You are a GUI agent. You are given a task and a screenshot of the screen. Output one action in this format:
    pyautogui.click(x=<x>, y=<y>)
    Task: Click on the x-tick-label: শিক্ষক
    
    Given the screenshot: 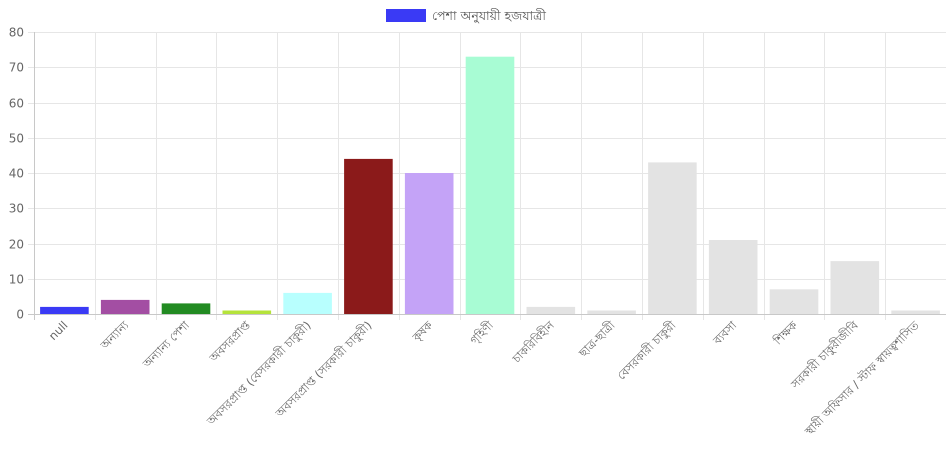 What is the action you would take?
    pyautogui.click(x=785, y=333)
    